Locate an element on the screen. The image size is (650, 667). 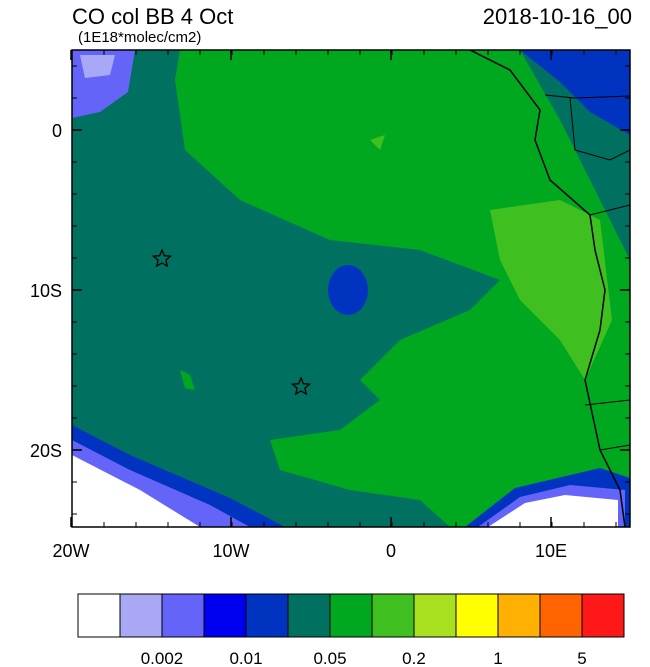
lat-tick-label: 0 is located at coordinates (57, 131).